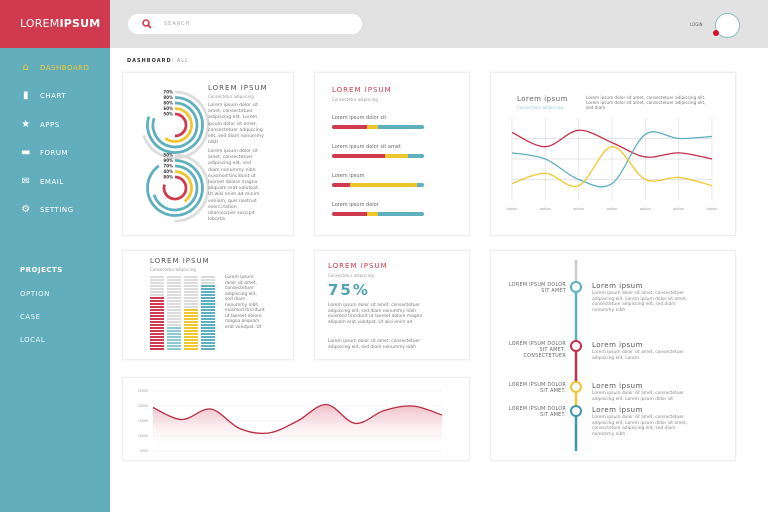 Image resolution: width=768 pixels, height=512 pixels. What do you see at coordinates (238, 88) in the screenshot?
I see `radial-title: LOREM IPSUM` at bounding box center [238, 88].